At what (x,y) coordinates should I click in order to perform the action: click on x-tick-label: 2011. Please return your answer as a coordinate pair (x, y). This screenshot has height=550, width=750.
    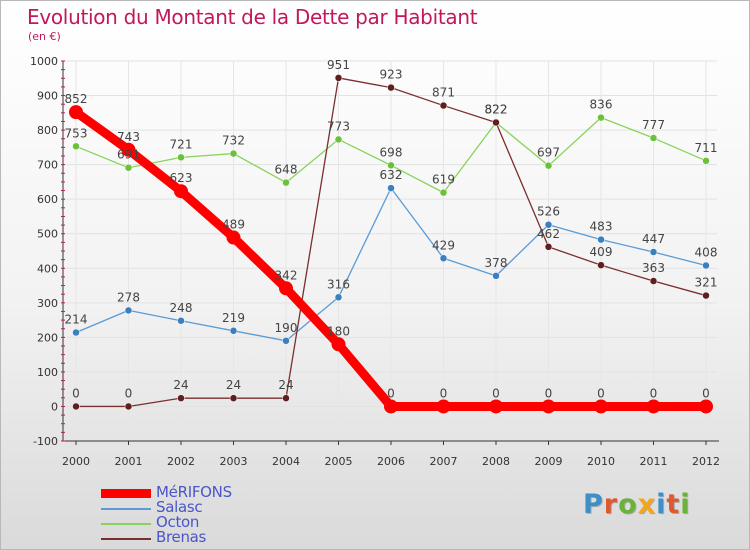
    Looking at the image, I should click on (654, 461).